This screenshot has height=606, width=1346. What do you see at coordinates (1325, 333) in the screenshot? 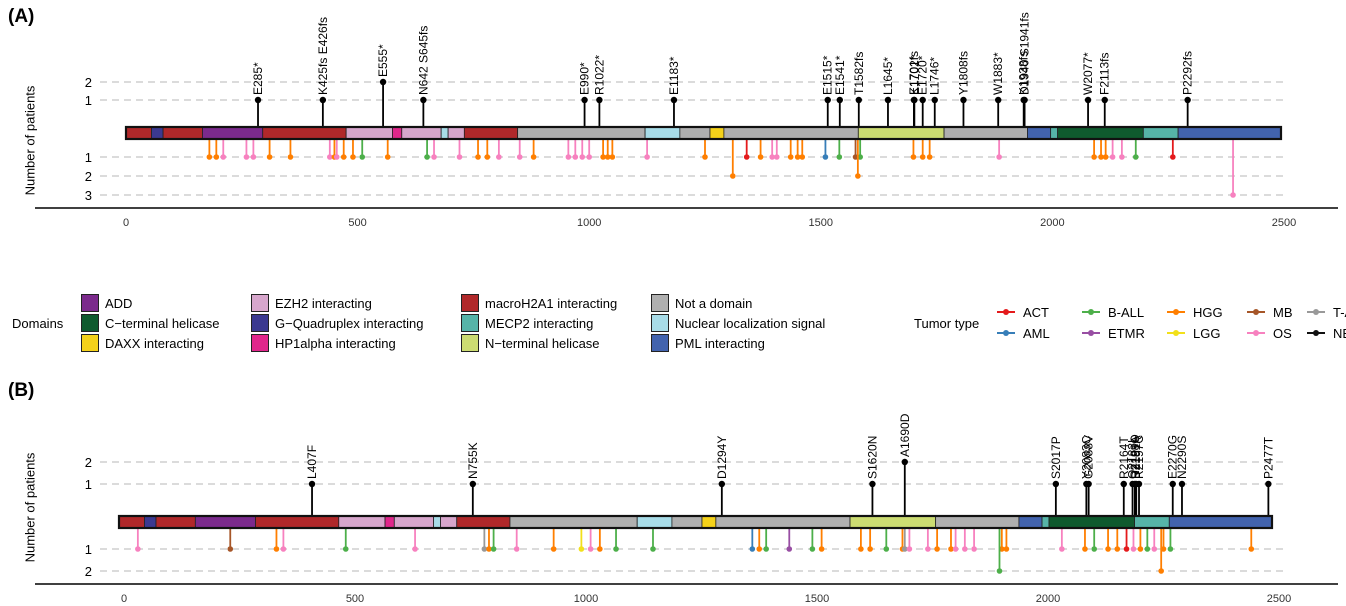
I see `tumor-legend-item: NB` at bounding box center [1325, 333].